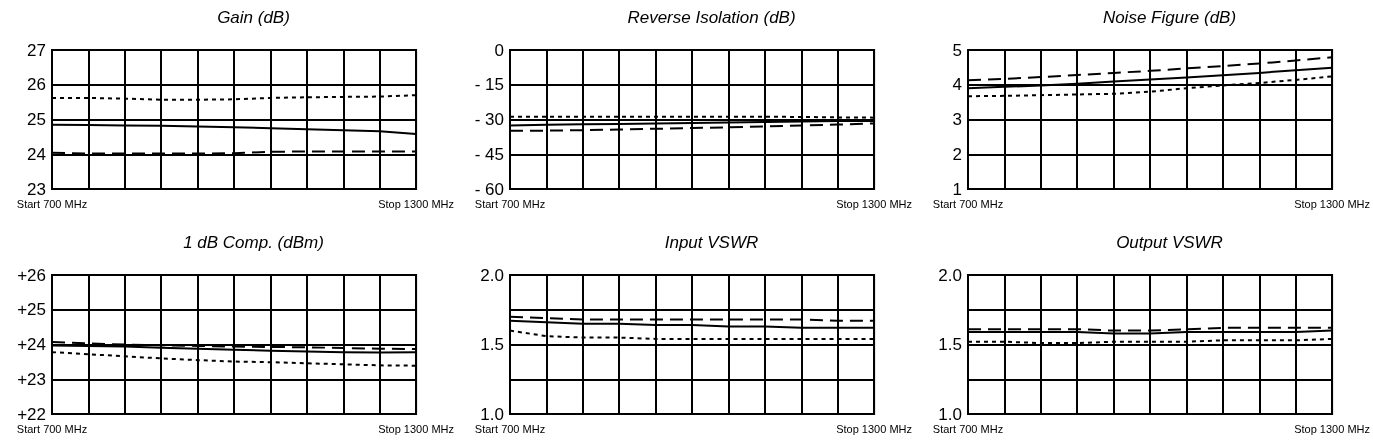 This screenshot has width=1373, height=445. What do you see at coordinates (957, 154) in the screenshot?
I see `y-tick-label: 2` at bounding box center [957, 154].